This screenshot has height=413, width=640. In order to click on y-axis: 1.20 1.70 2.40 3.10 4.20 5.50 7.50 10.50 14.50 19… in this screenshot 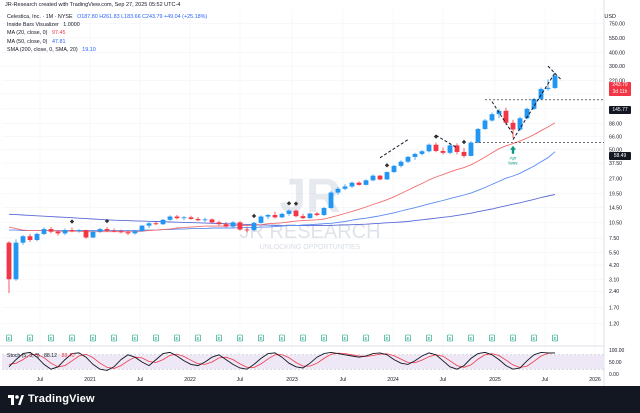, I will do `click(617, 174)`.